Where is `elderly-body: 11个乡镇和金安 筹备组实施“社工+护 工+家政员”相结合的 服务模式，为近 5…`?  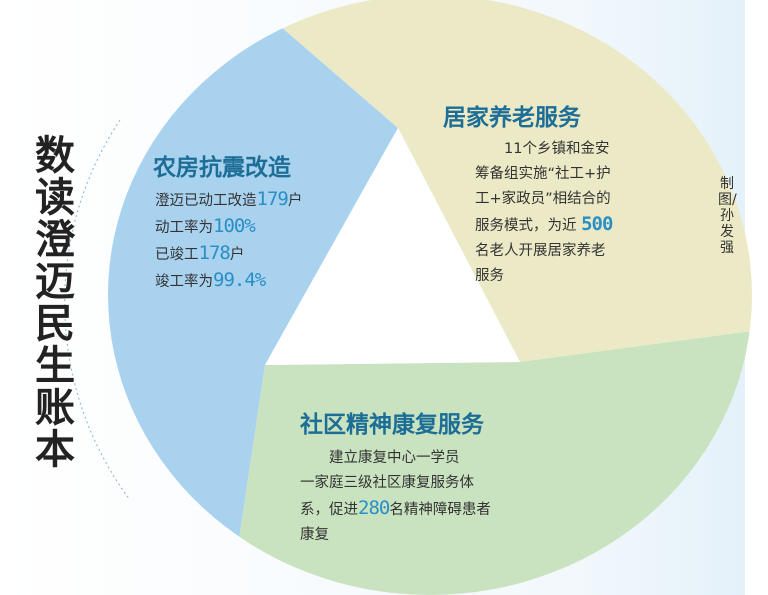
elderly-body: 11个乡镇和金安 筹备组实施“社工+护 工+家政员”相结合的 服务模式，为近 5… is located at coordinates (544, 212).